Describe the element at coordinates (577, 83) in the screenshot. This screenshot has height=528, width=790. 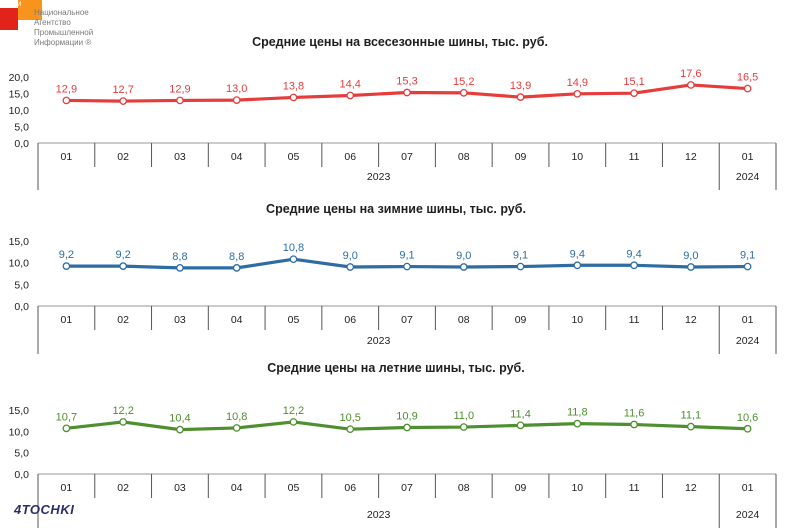
I see `data-label: 14,9` at that location.